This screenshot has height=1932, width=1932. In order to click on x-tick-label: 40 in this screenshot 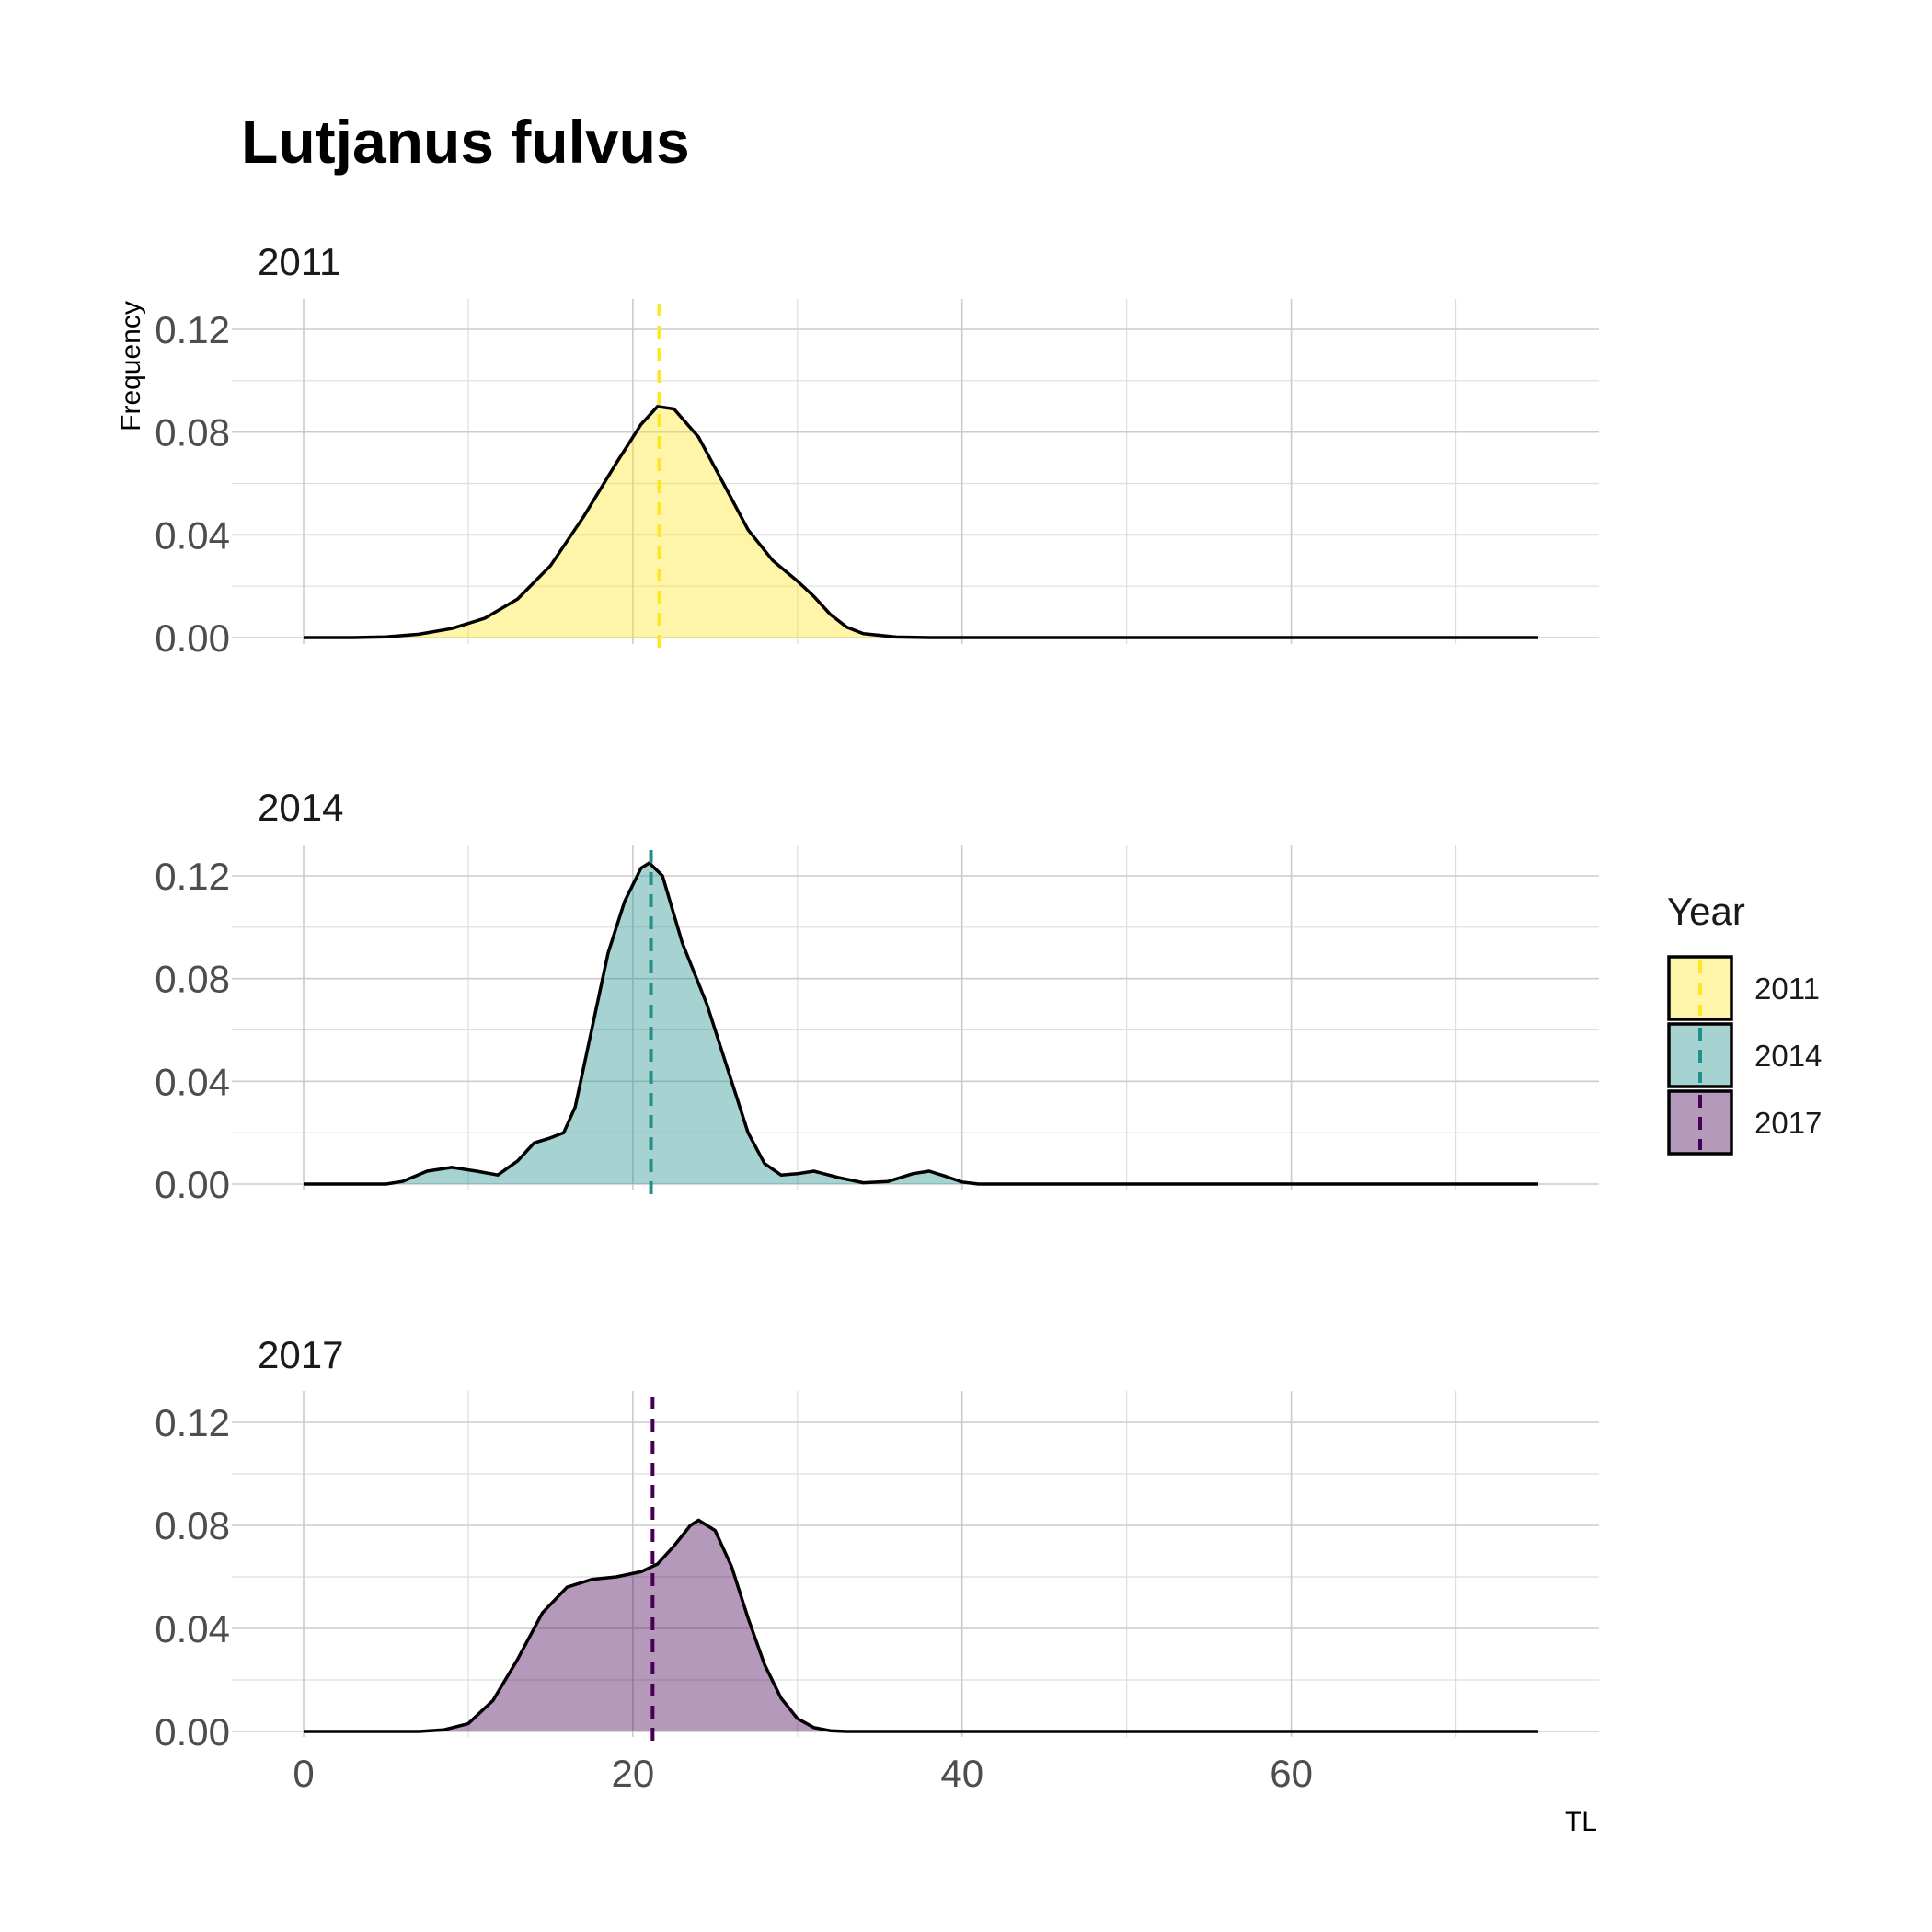, I will do `click(961, 1773)`.